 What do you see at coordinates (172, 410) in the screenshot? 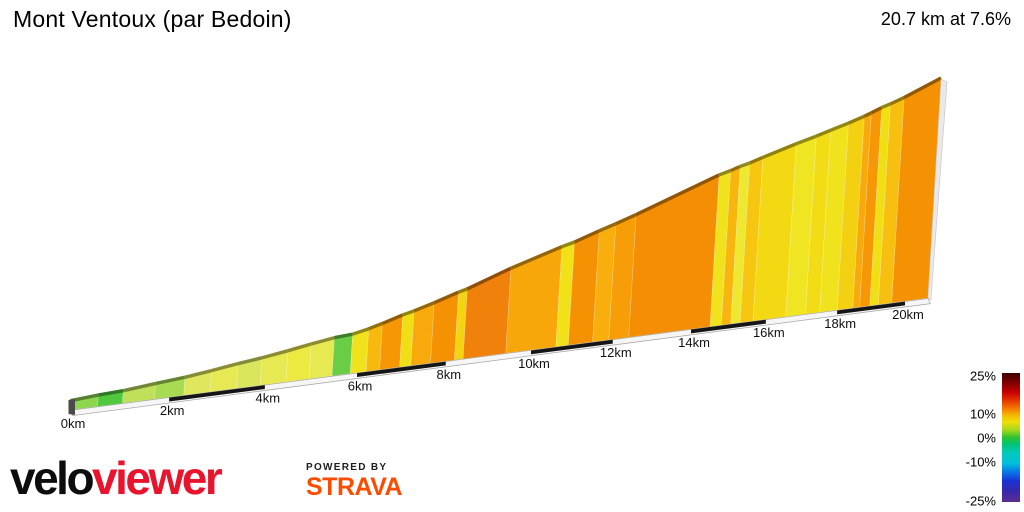
I see `km-label: 2km` at bounding box center [172, 410].